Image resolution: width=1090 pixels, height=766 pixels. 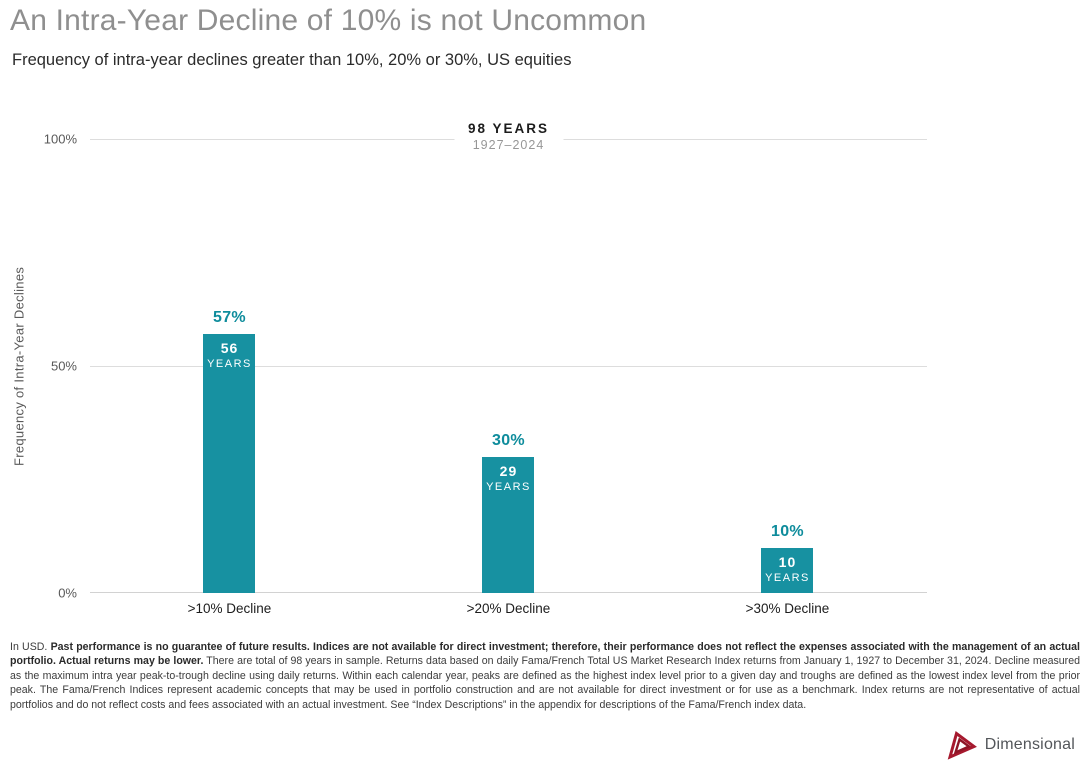 I want to click on dimensional-logo-text: Dimensional, so click(x=1029, y=744).